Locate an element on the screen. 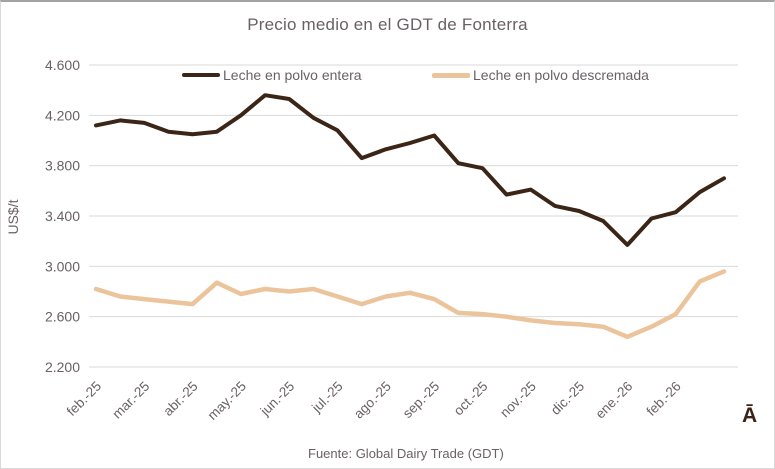 This screenshot has width=775, height=469. legend-swatch-descremada-line is located at coordinates (451, 75).